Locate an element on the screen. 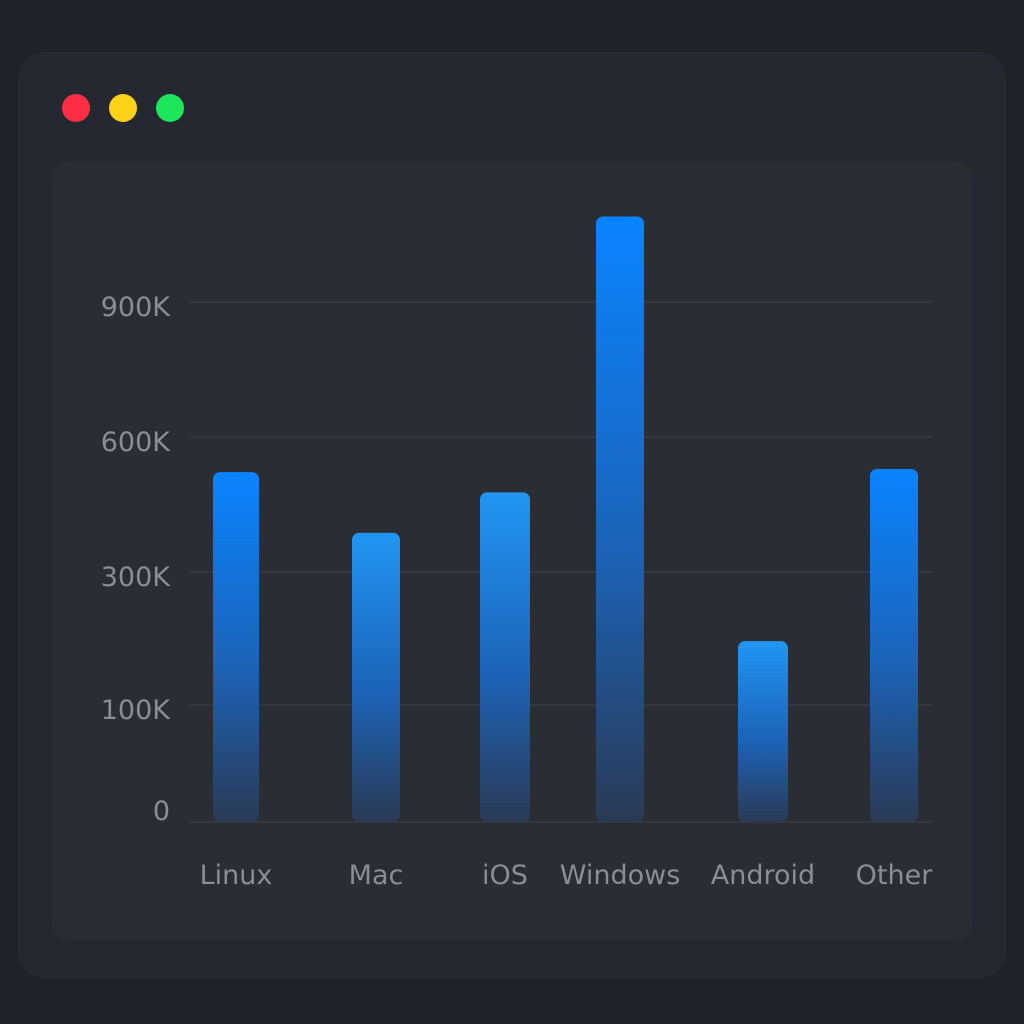 The image size is (1024, 1024). x-tick-label: Windows is located at coordinates (620, 875).